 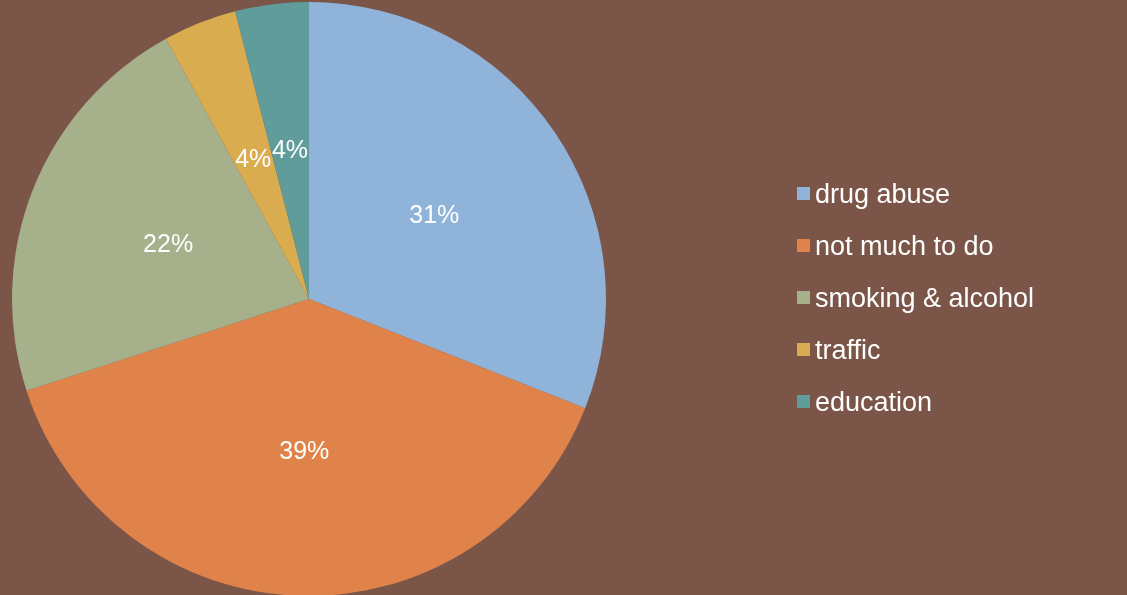 What do you see at coordinates (904, 245) in the screenshot?
I see `legend-label: not much to do` at bounding box center [904, 245].